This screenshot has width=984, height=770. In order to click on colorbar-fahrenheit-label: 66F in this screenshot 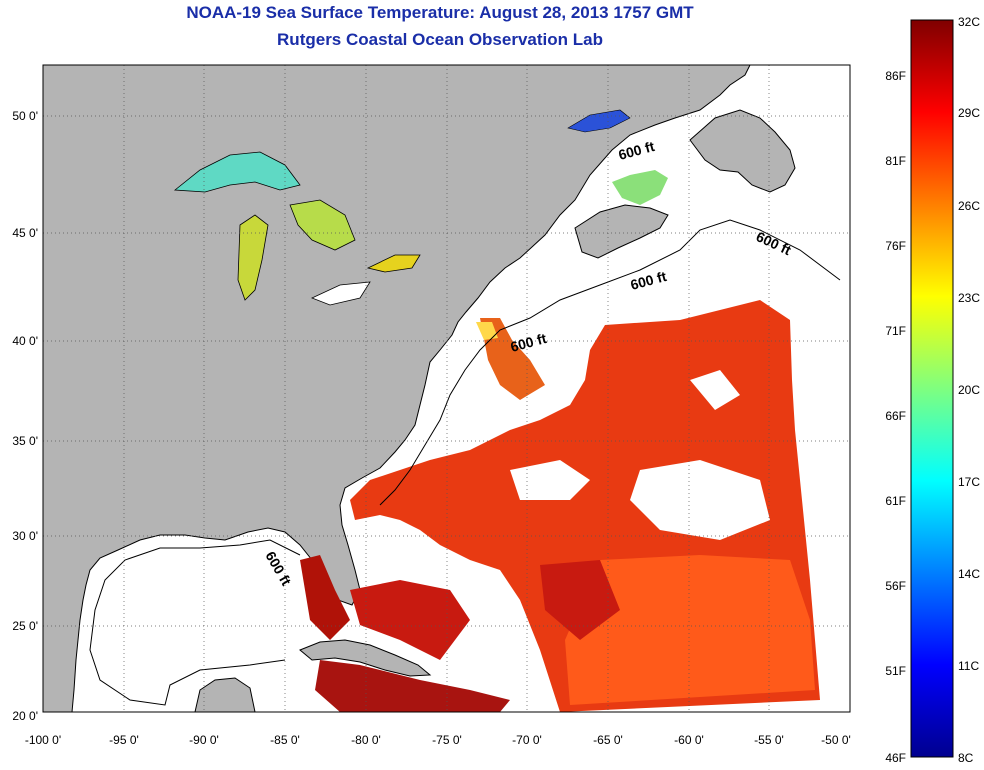, I will do `click(895, 416)`.